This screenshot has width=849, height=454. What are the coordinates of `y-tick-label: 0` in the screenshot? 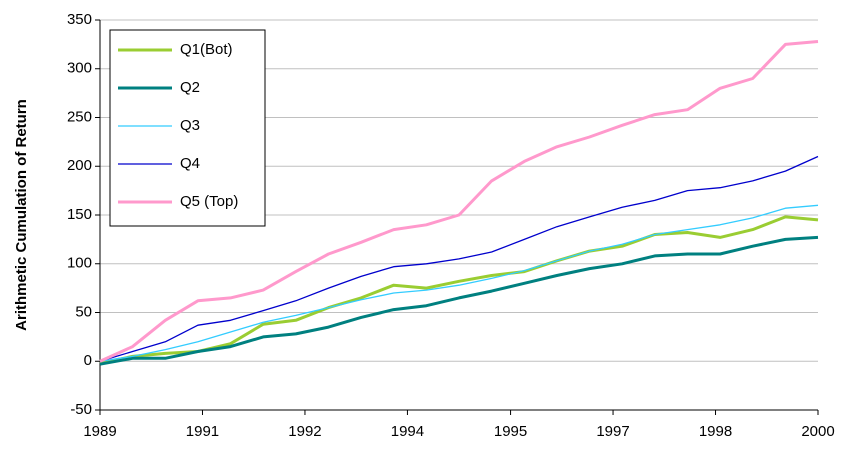 It's located at (88, 360).